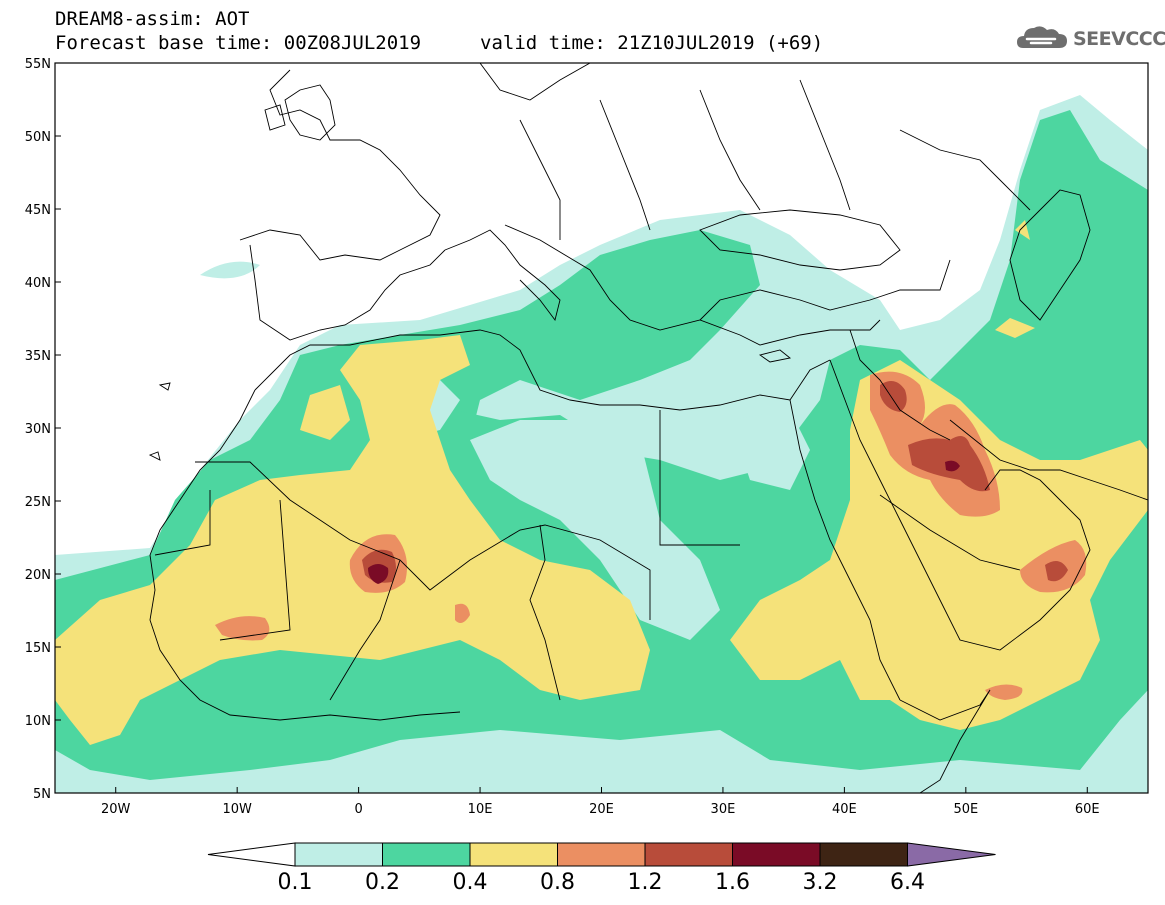 This screenshot has width=1165, height=905. What do you see at coordinates (907, 882) in the screenshot?
I see `colorbar-label: 6.4` at bounding box center [907, 882].